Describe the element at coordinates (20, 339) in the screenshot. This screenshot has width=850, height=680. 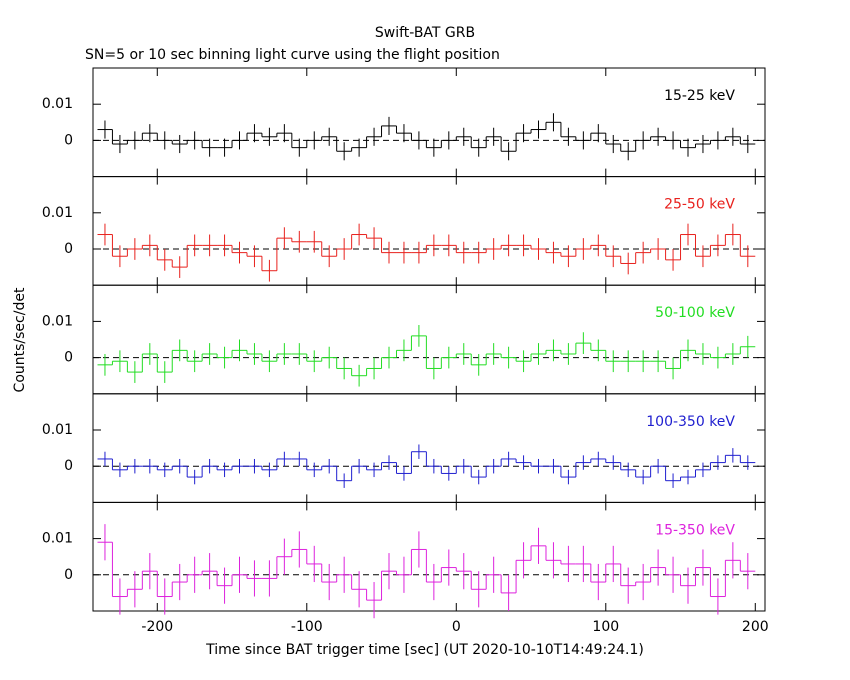
I see `y-axis-label: Counts/sec/det` at that location.